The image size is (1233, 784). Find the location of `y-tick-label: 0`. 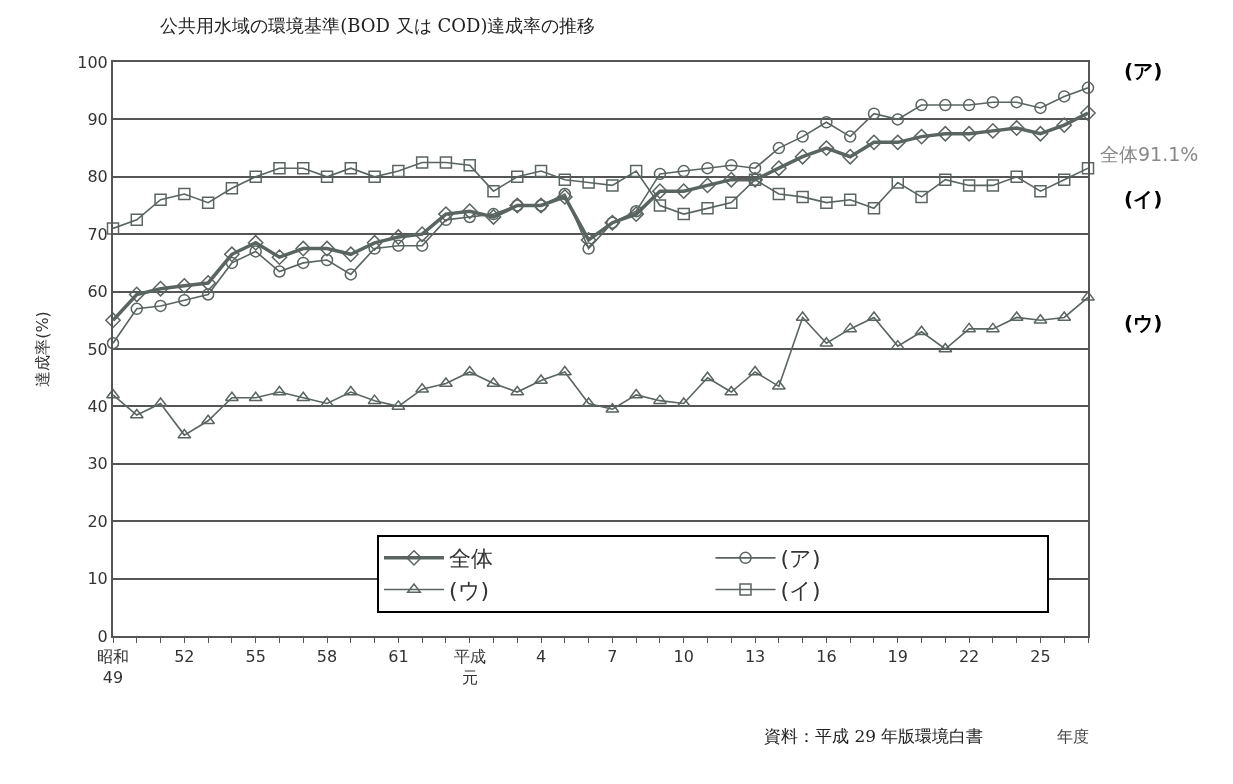

y-tick-label: 0 is located at coordinates (102, 636).